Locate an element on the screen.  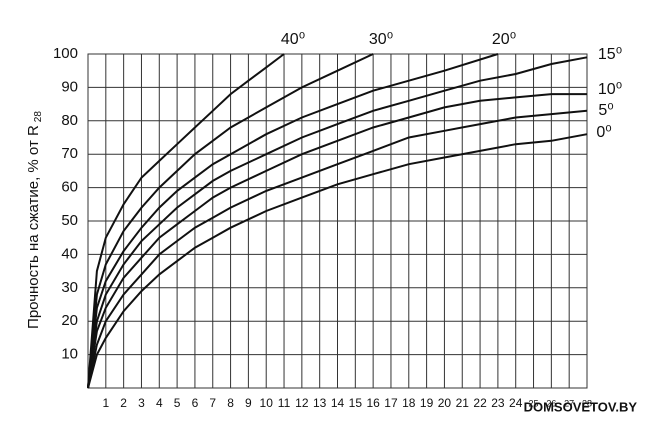
y-tick-label: 40 is located at coordinates (69, 253).